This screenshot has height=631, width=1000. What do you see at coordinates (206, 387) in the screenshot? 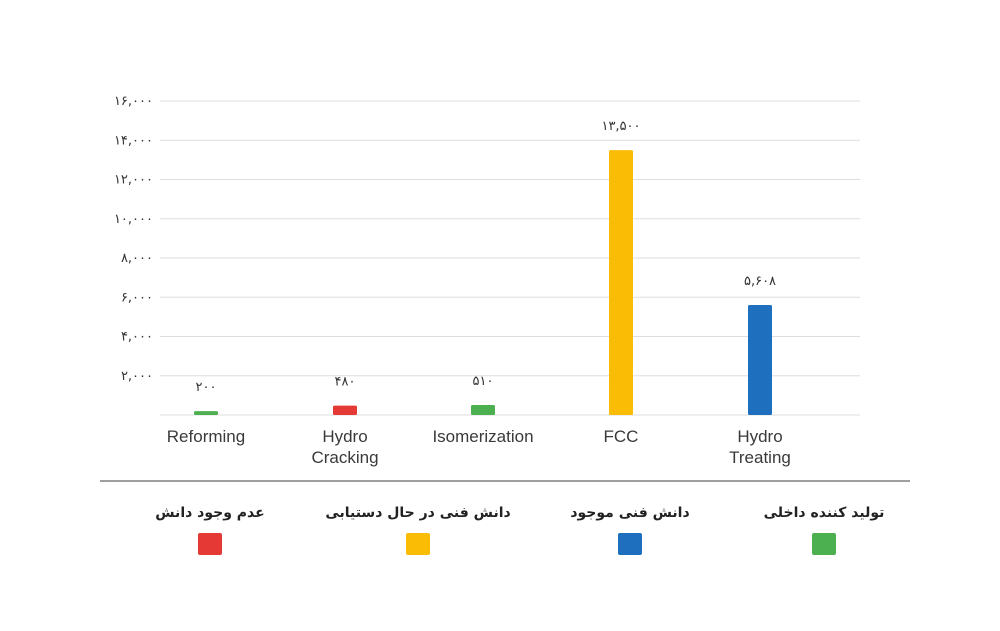
I see `data-label: ۲۰۰` at bounding box center [206, 387].